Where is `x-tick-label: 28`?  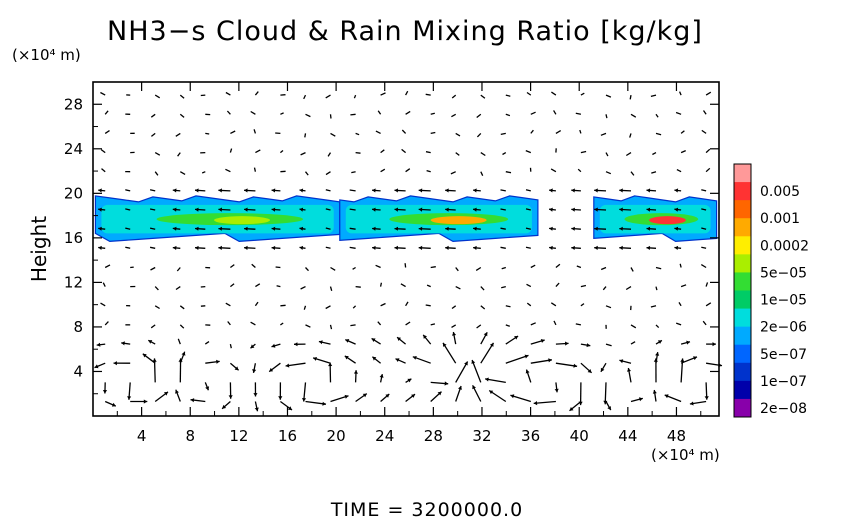 x-tick-label: 28 is located at coordinates (433, 436).